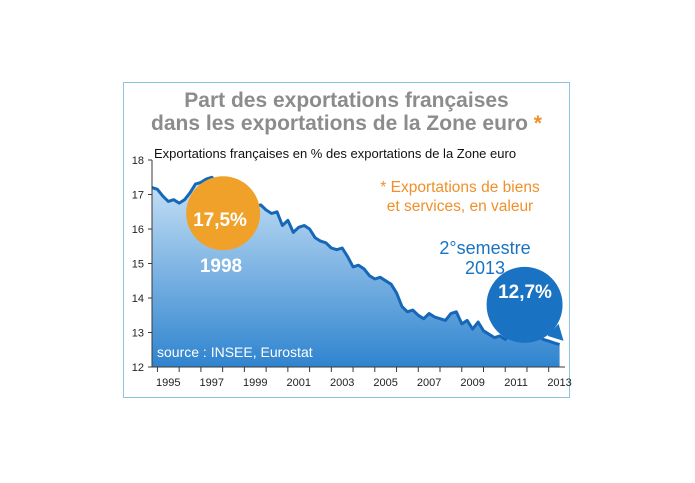  Describe the element at coordinates (342, 383) in the screenshot. I see `x-tick-label: 2003` at that location.